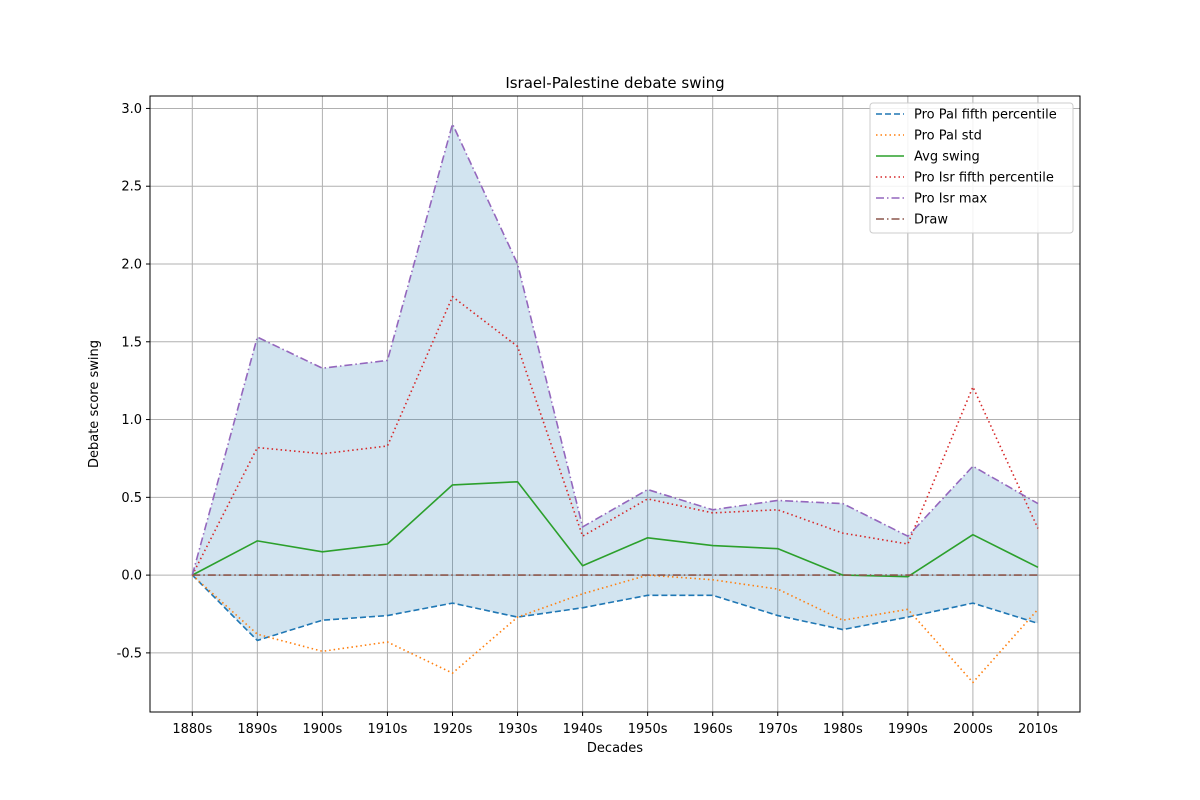 The width and height of the screenshot is (1200, 800). What do you see at coordinates (950, 199) in the screenshot?
I see `legend-label: Pro Isr max` at bounding box center [950, 199].